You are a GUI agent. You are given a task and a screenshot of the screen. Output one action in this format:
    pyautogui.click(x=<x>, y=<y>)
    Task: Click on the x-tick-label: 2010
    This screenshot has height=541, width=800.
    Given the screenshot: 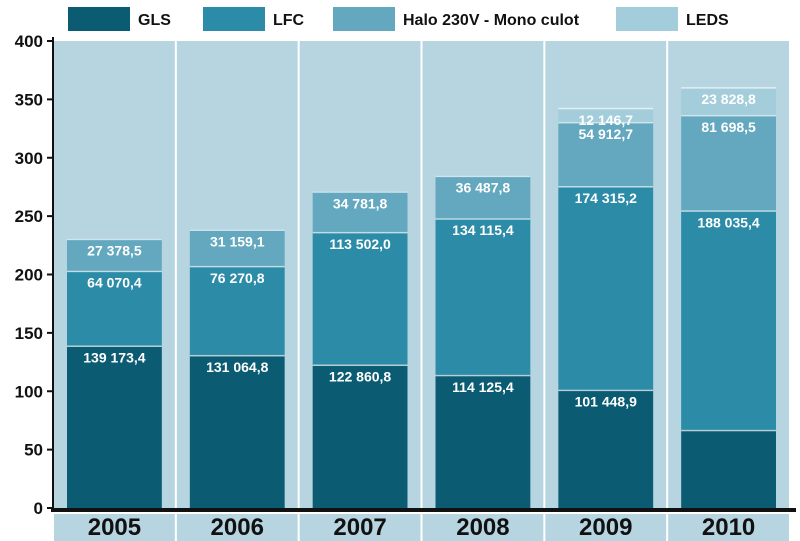 What is the action you would take?
    pyautogui.click(x=728, y=527)
    